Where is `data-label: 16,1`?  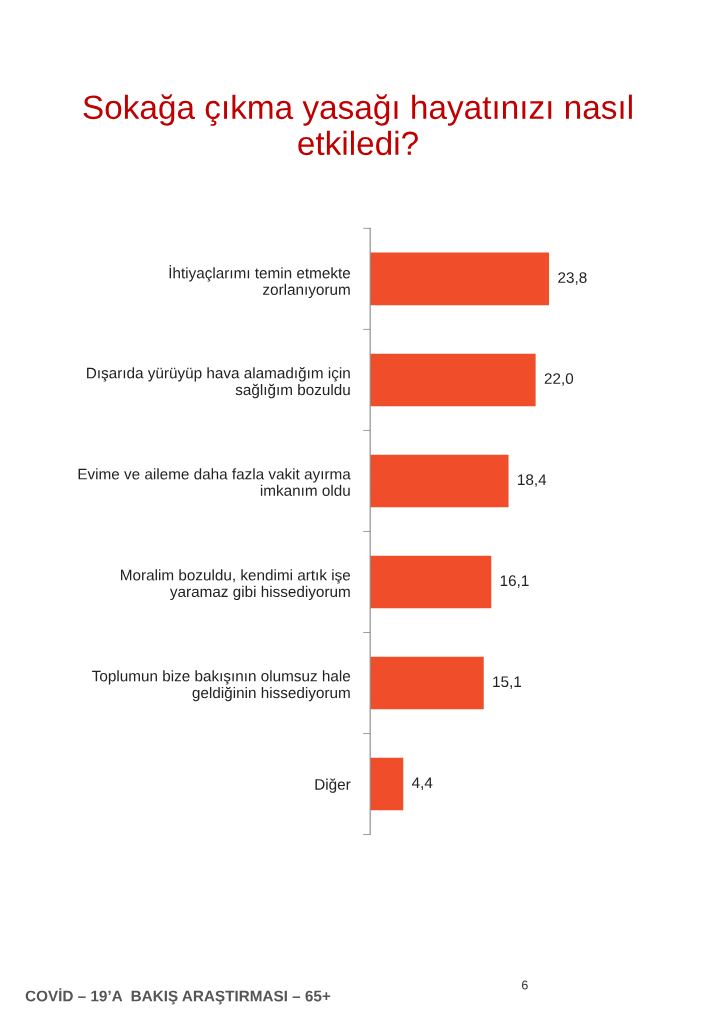
data-label: 16,1 is located at coordinates (514, 581).